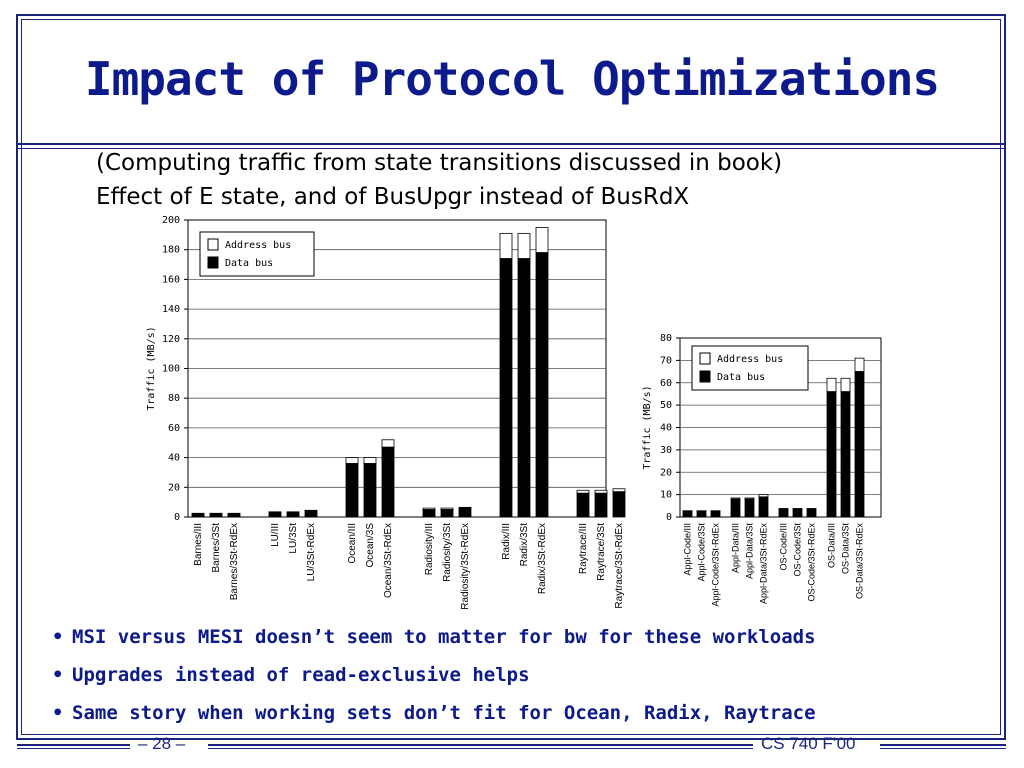 The width and height of the screenshot is (1024, 768). I want to click on x-tick-label: Radiosity/3St-RdEx, so click(465, 566).